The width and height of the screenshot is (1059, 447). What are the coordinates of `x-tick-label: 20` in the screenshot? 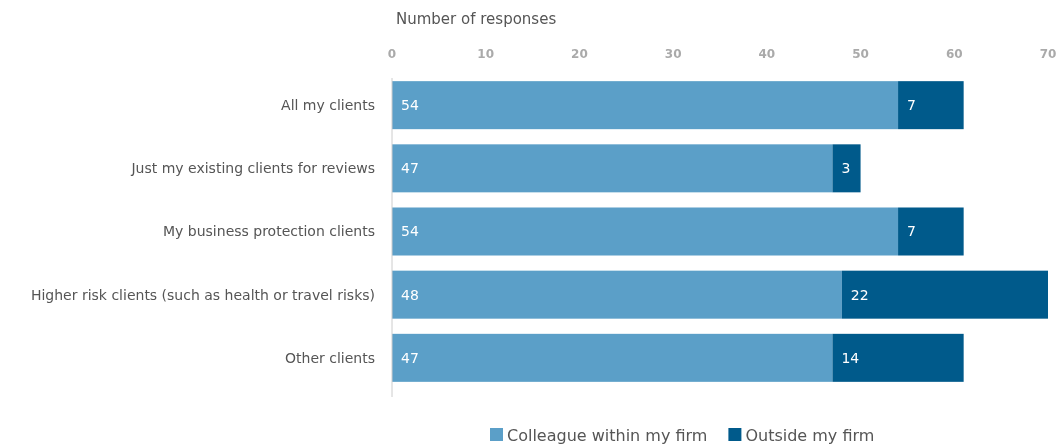 It's located at (579, 54).